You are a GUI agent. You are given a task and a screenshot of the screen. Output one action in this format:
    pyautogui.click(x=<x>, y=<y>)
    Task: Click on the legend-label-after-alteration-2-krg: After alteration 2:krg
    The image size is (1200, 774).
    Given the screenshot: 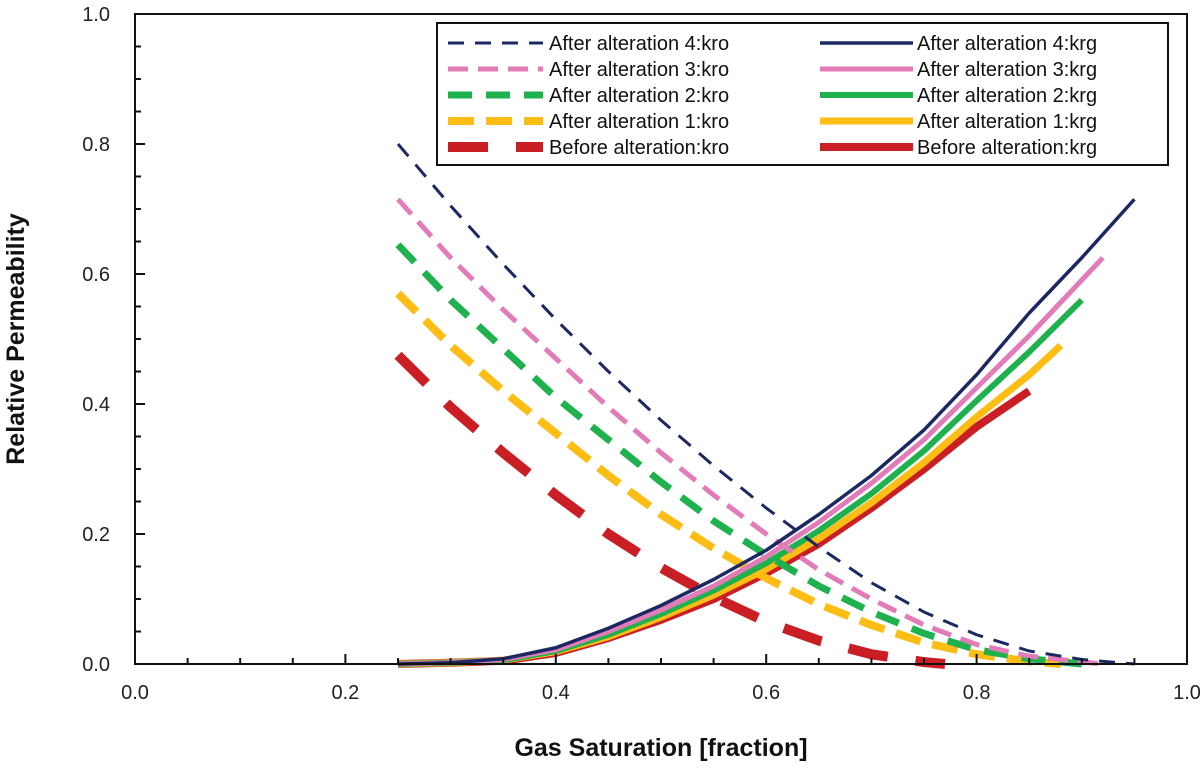 What is the action you would take?
    pyautogui.click(x=1007, y=96)
    